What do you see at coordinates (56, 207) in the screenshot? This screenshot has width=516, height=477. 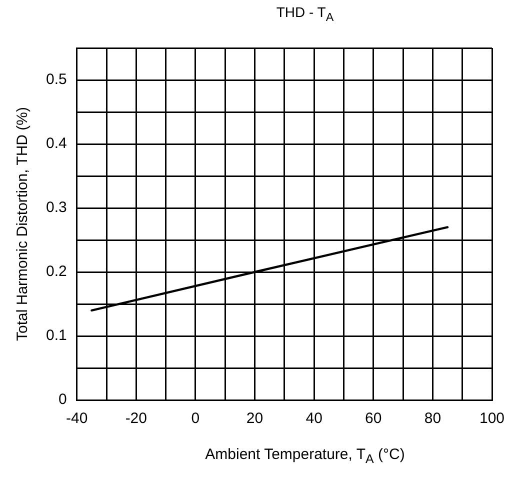 I see `y-tick-label: 0.3` at bounding box center [56, 207].